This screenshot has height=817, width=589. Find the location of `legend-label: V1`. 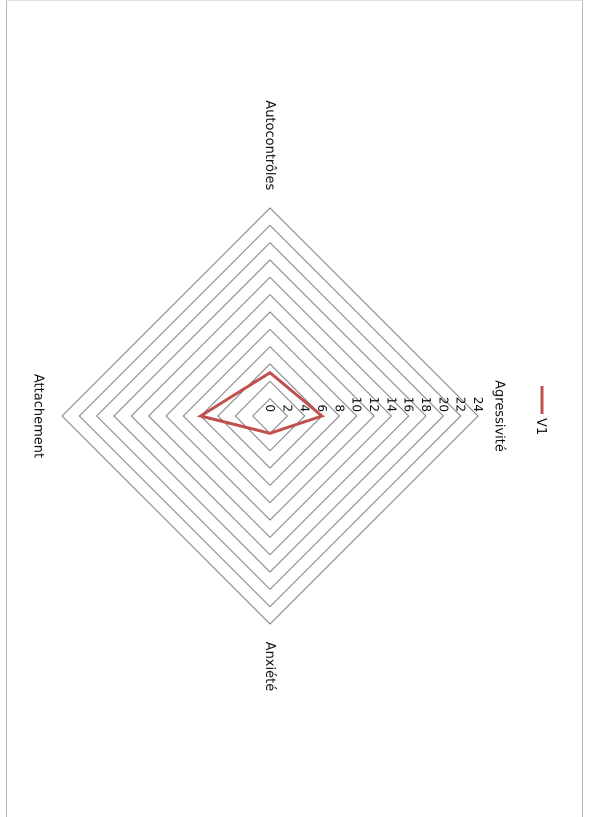

legend-label: V1 is located at coordinates (540, 426).